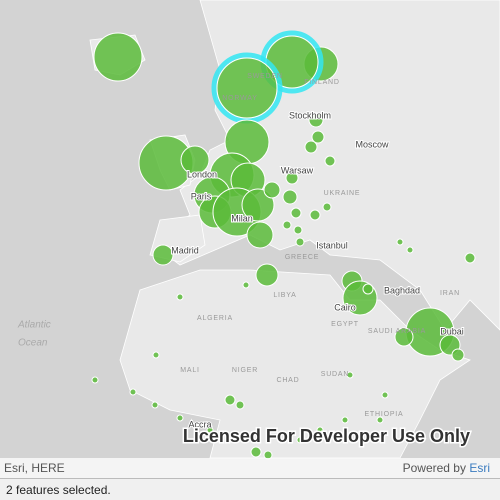  What do you see at coordinates (345, 324) in the screenshot?
I see `country-label: EGYPT` at bounding box center [345, 324].